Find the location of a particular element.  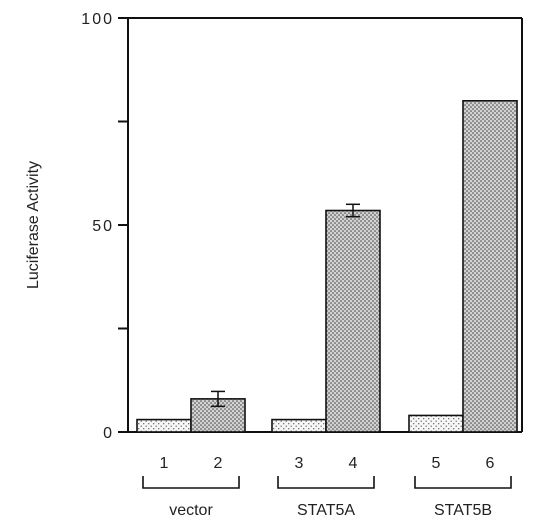

x-category-label: 2 is located at coordinates (218, 463).